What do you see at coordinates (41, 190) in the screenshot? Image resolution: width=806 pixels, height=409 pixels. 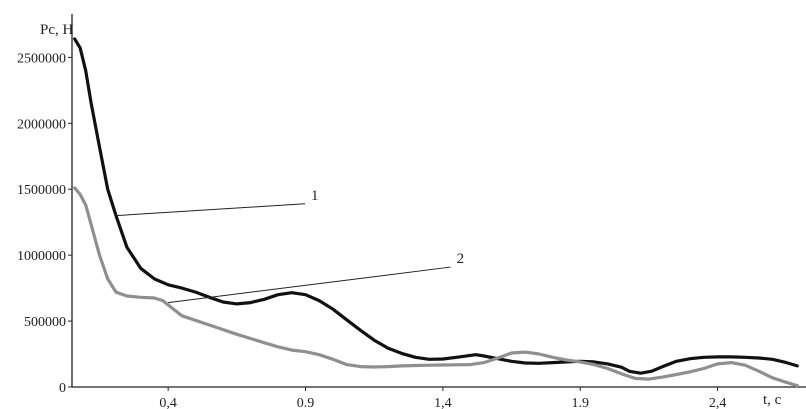 I see `y-tick-label: 1500000` at bounding box center [41, 190].